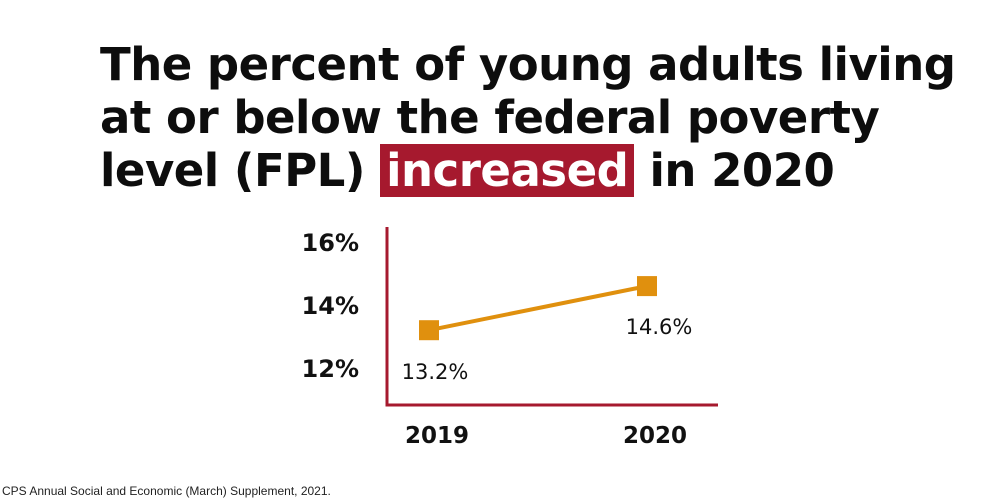  I want to click on data-point-2020, so click(647, 286).